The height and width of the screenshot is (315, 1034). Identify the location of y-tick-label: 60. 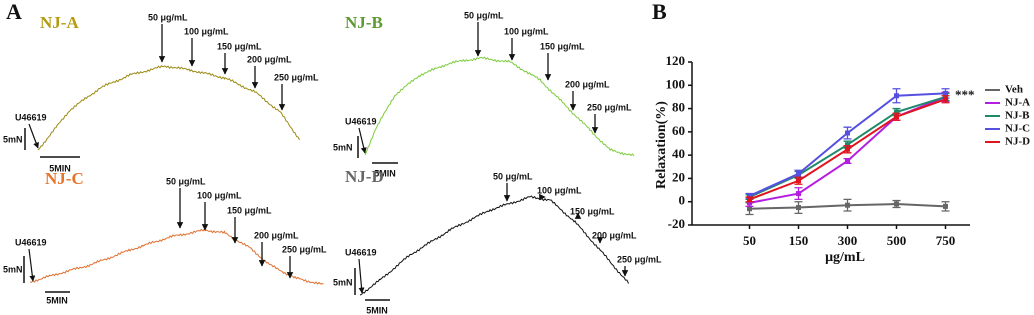
(678, 130).